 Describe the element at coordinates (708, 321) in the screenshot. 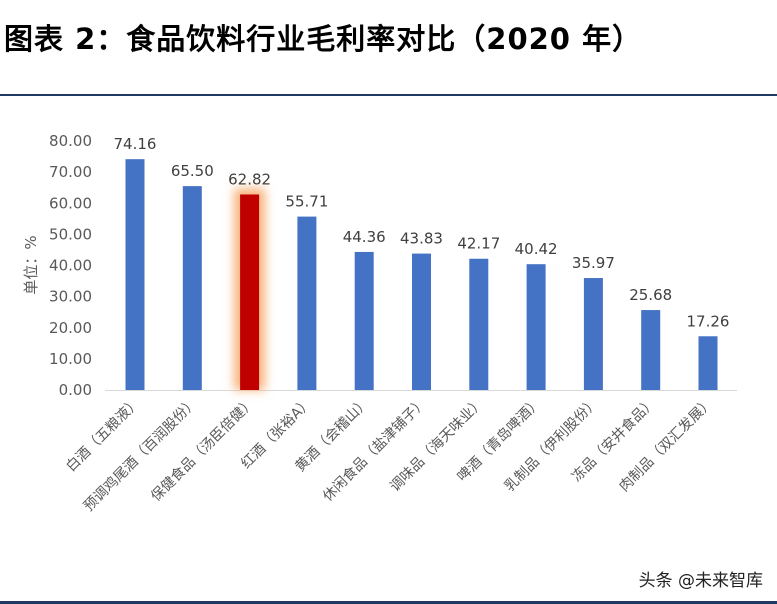

I see `data-label: 17.26` at that location.